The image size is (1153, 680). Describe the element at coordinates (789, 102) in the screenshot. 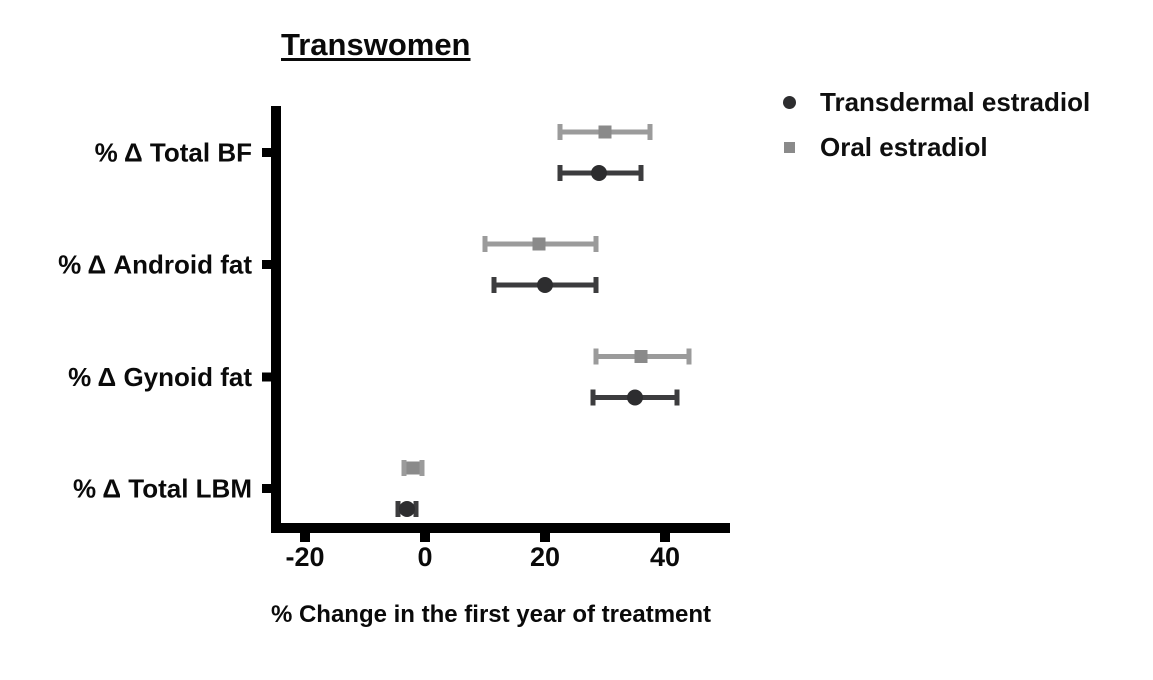

I see `circle-marker-icon` at that location.